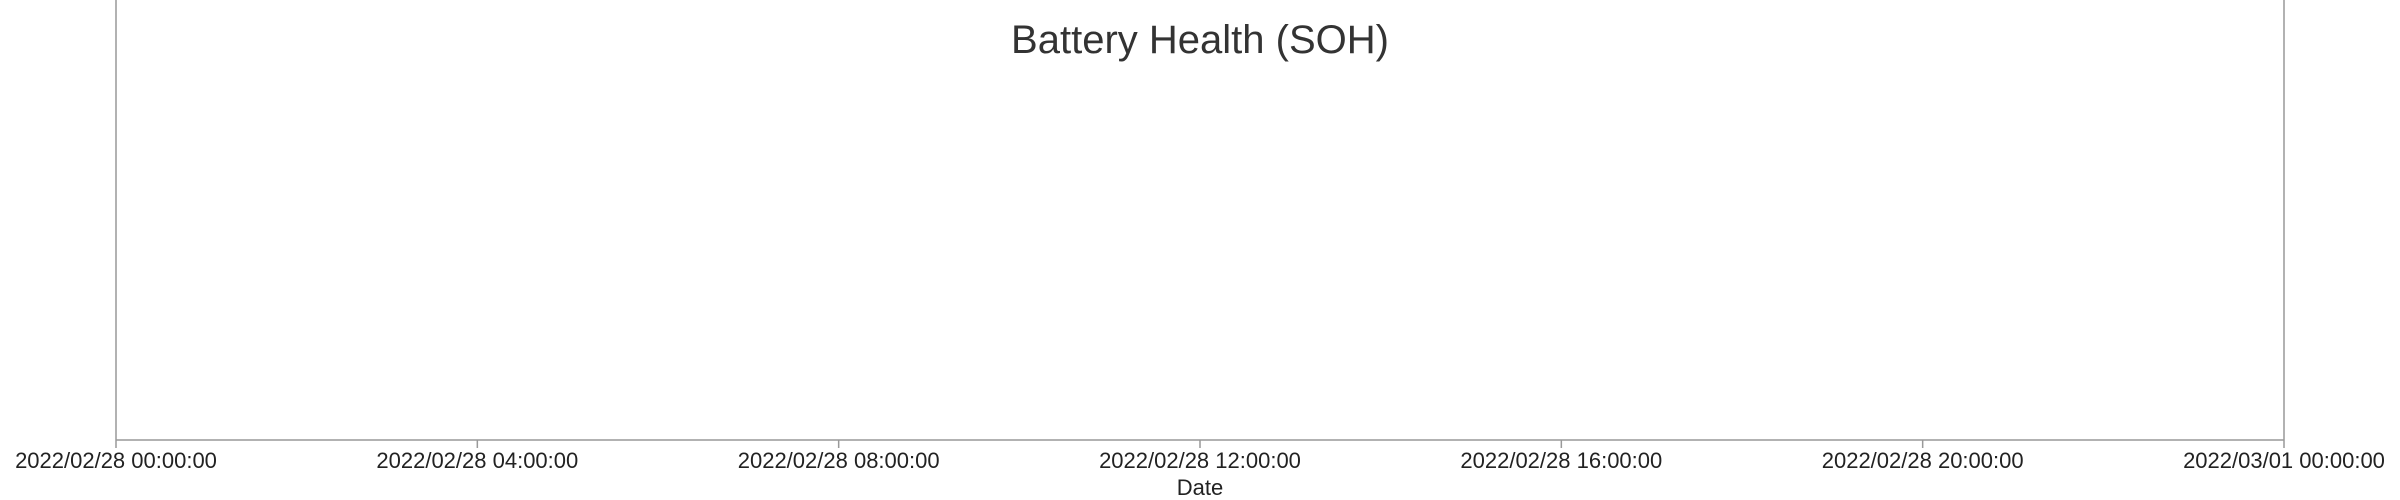 Image resolution: width=2400 pixels, height=500 pixels. What do you see at coordinates (2284, 460) in the screenshot?
I see `x-tick-label: 2022/03/01 00:00:00` at bounding box center [2284, 460].